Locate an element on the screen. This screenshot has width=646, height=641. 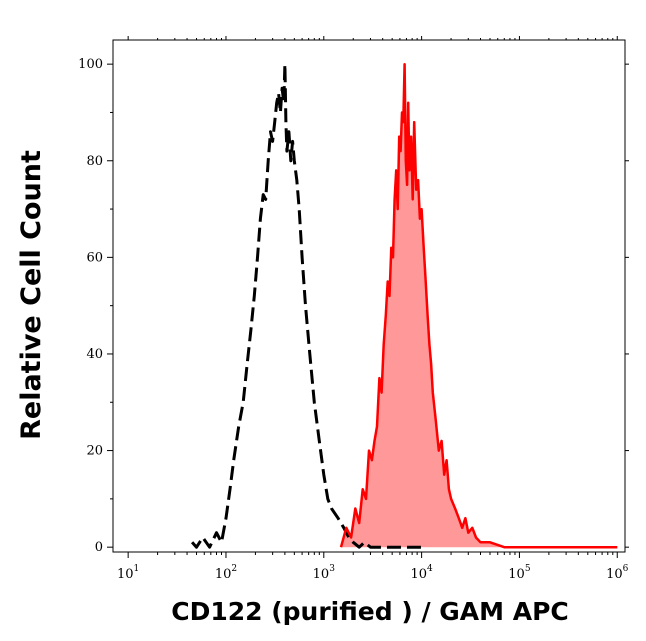
y-tick-label: 60 is located at coordinates (94, 257).